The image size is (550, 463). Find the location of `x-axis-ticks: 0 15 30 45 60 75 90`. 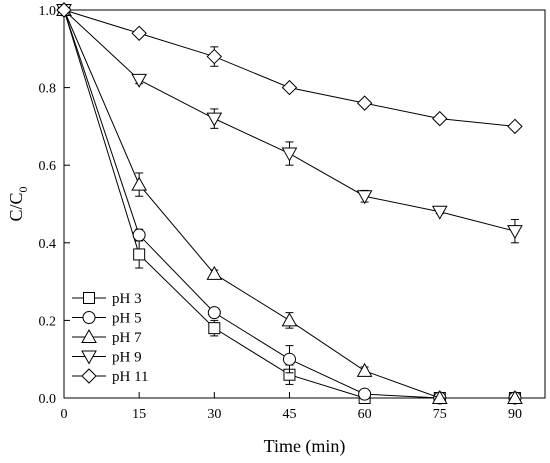

x-axis-ticks: 0 15 30 45 60 75 90 is located at coordinates (291, 407).